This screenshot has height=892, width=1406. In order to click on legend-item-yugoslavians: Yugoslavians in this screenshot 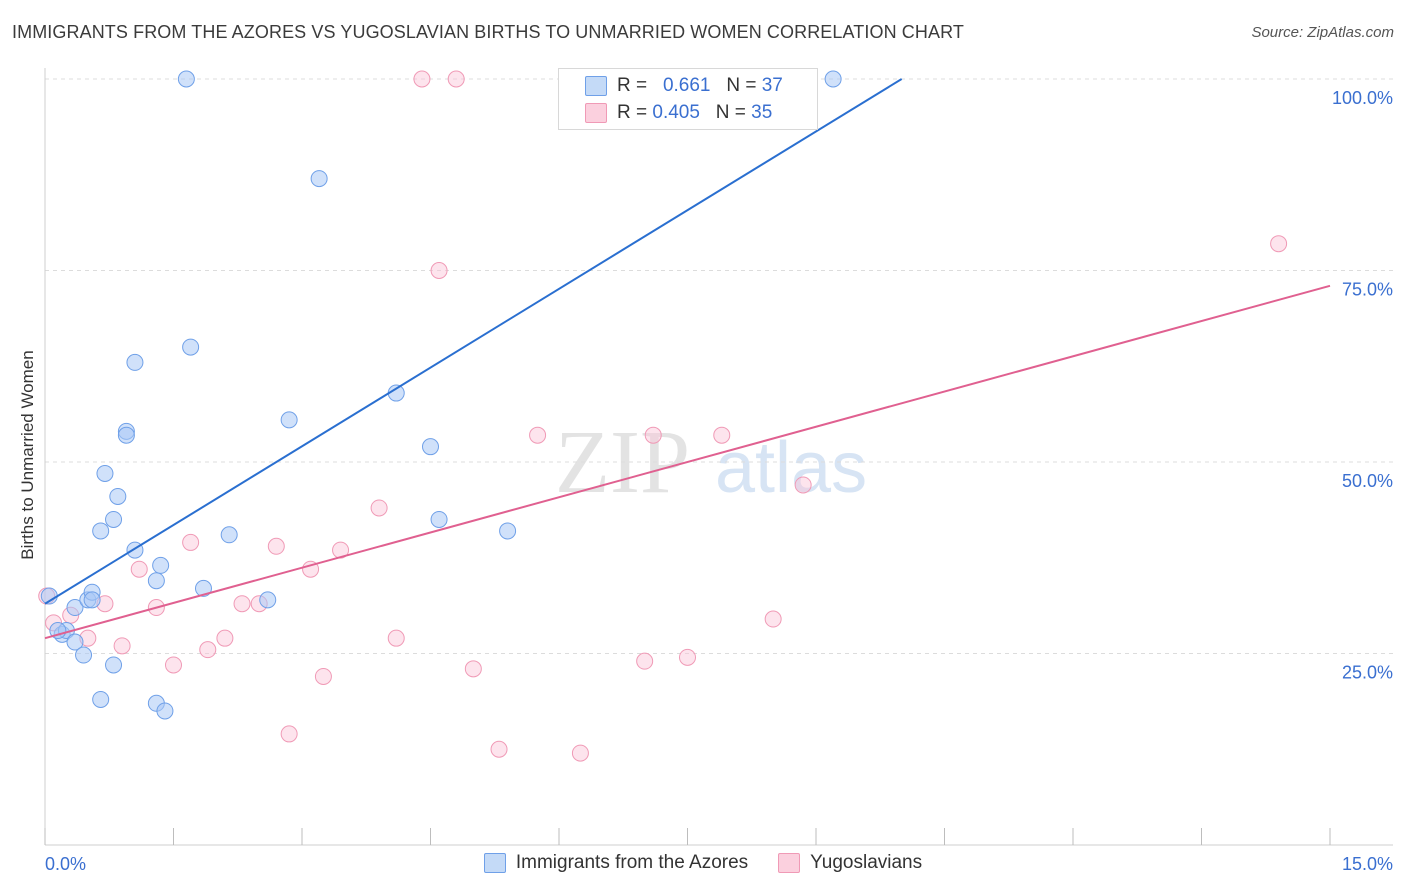, I will do `click(850, 863)`.